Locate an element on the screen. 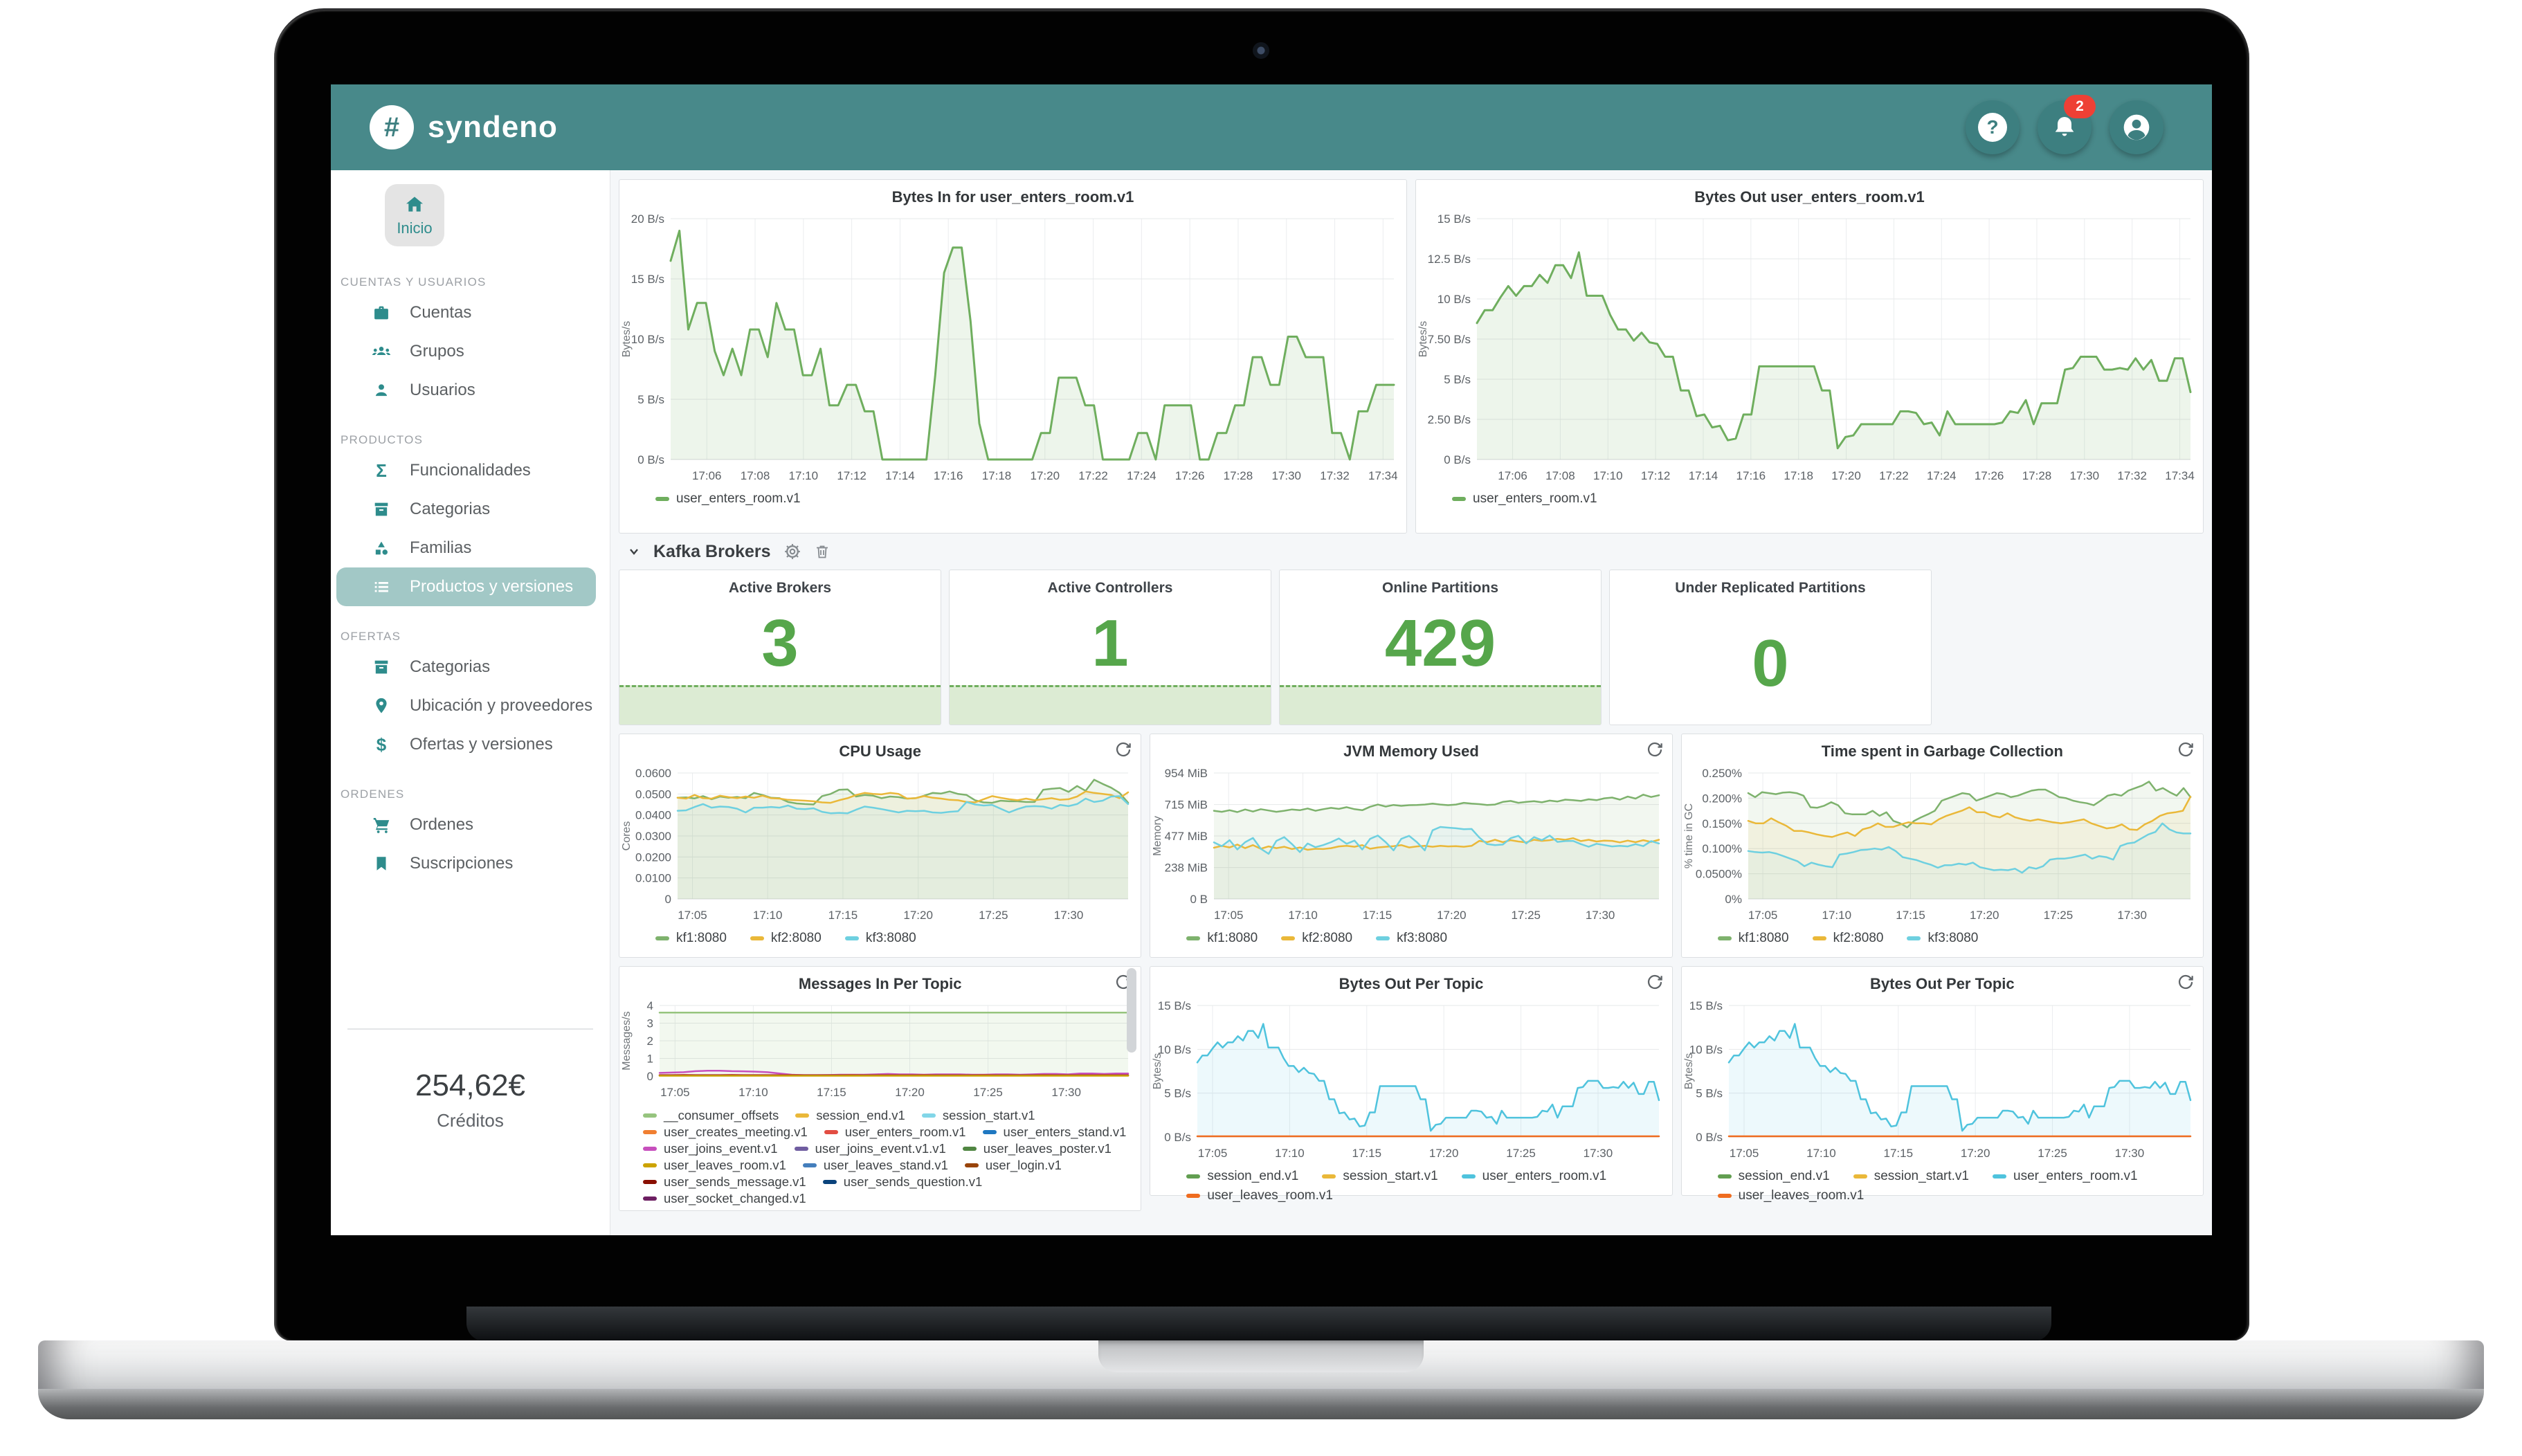 The width and height of the screenshot is (2522, 1456). legend-item: user_joins_event.v1.v1 is located at coordinates (870, 1148).